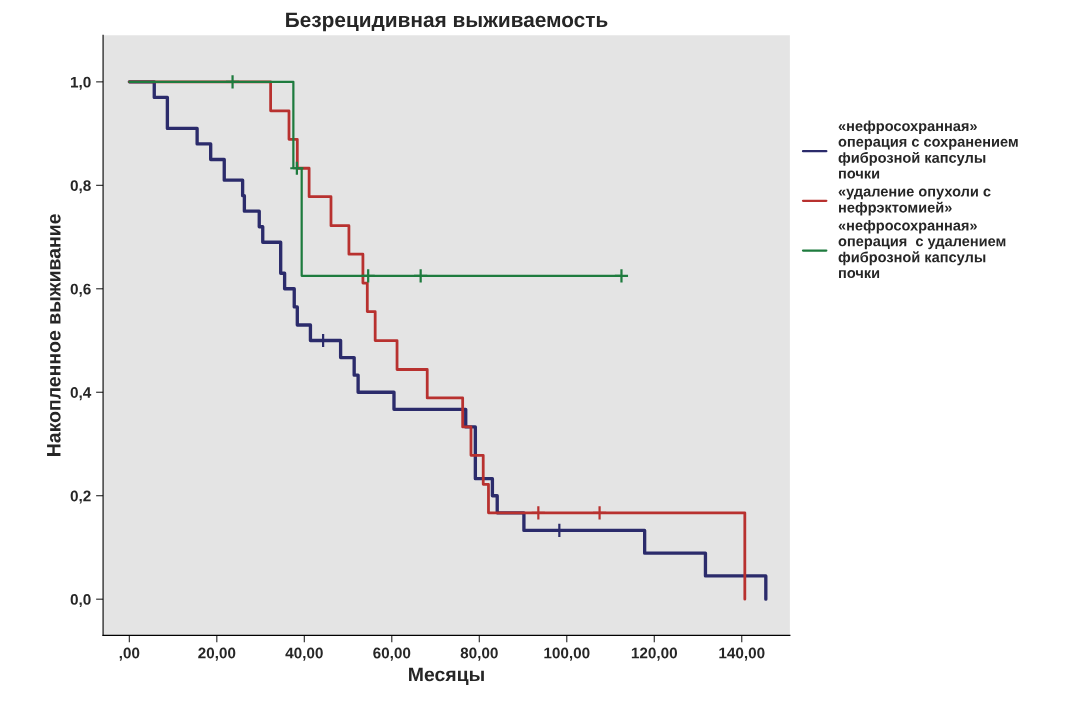 The image size is (1085, 706). I want to click on legend-label: «нефросохранная» операция с сохранением фиброзной капсулы почки, so click(928, 149).